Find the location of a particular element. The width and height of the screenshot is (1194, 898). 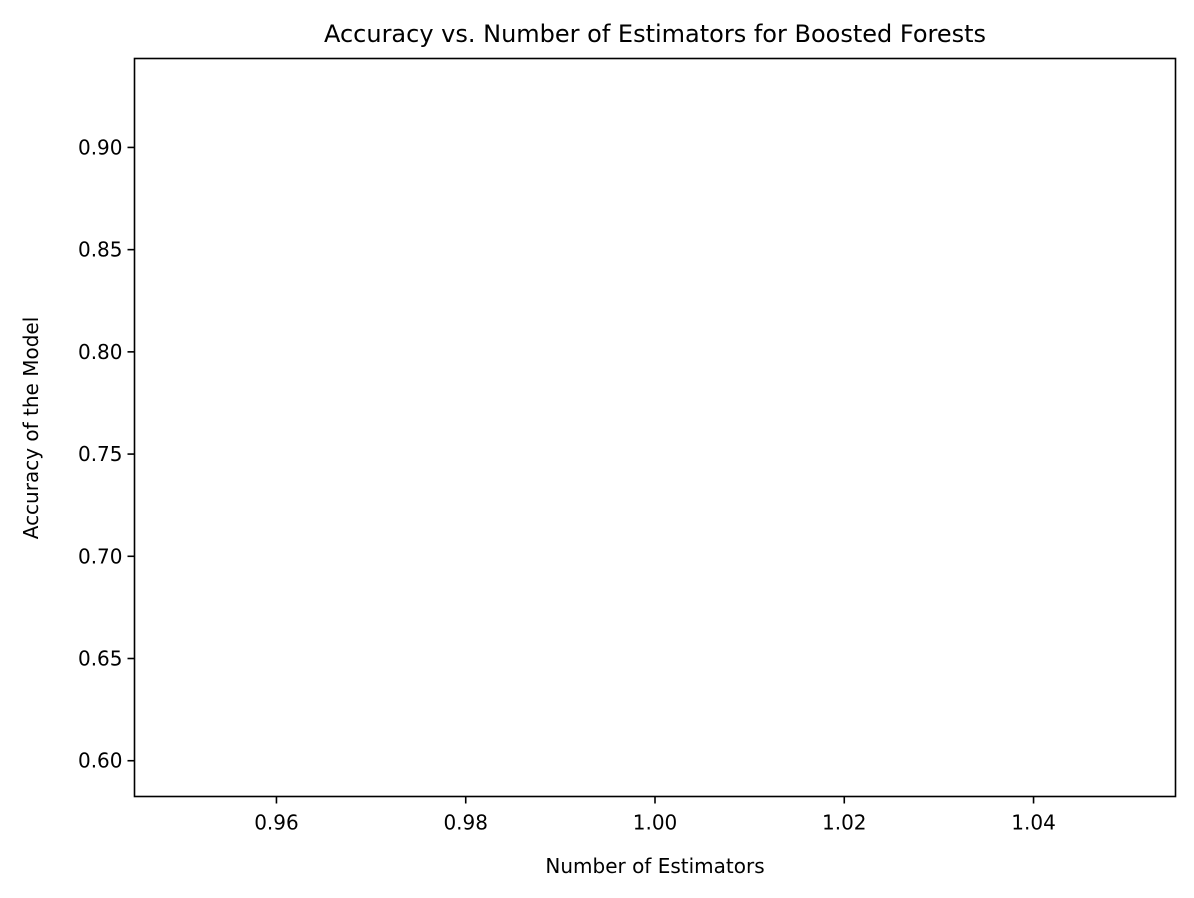

y-tick-label: 0.90 is located at coordinates (100, 147).